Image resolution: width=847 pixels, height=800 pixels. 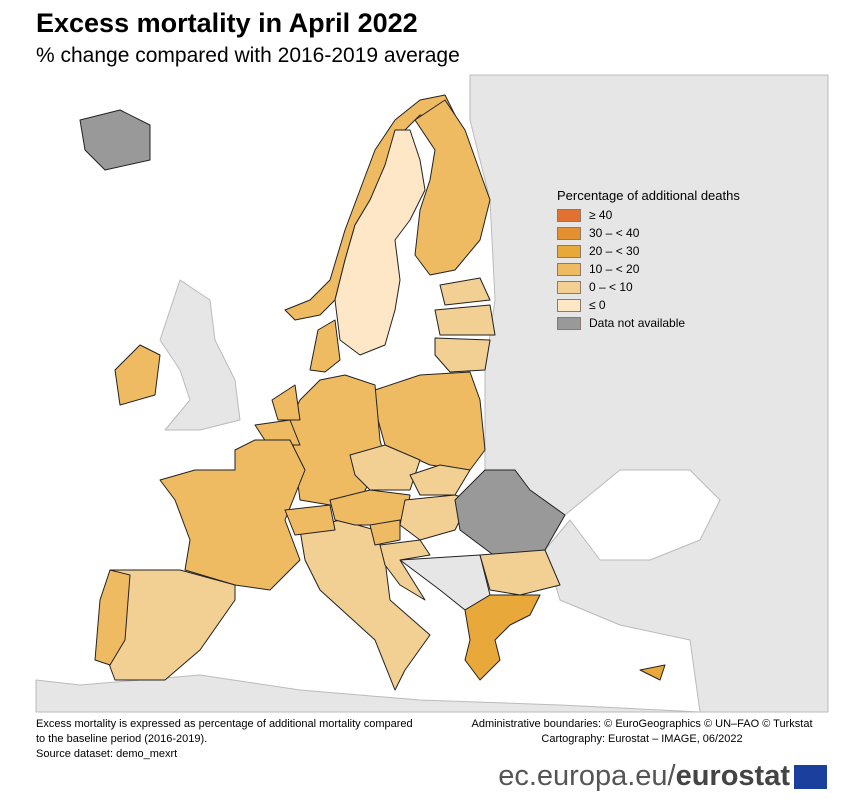 What do you see at coordinates (614, 233) in the screenshot?
I see `legend-label: 30 – < 40` at bounding box center [614, 233].